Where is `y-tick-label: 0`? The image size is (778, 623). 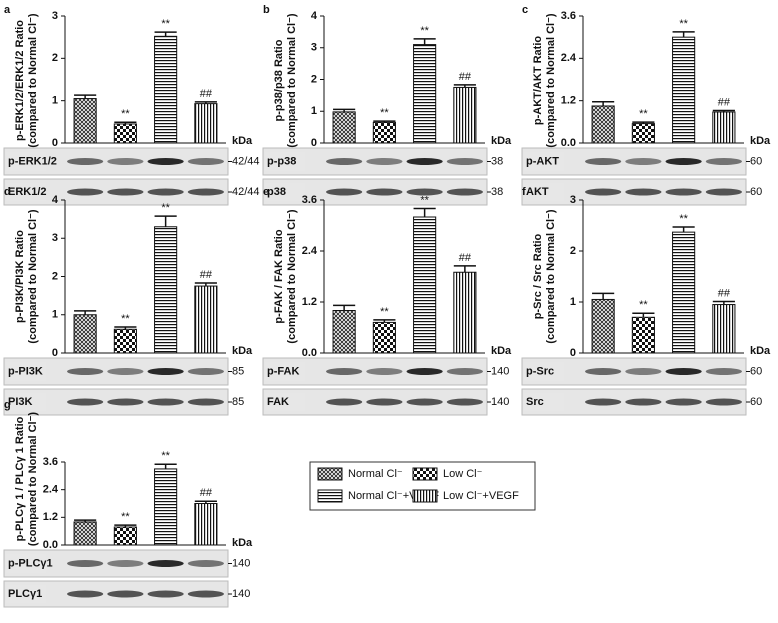
y-tick-label: 0 is located at coordinates (55, 353).